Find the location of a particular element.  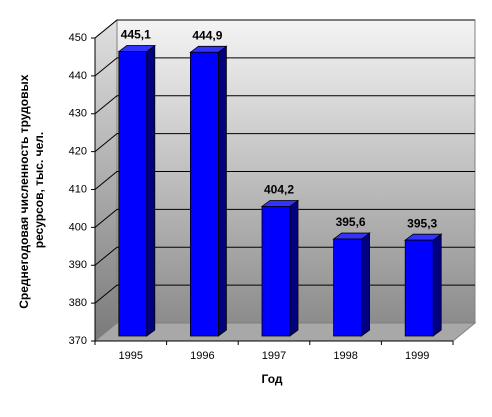

x-tick-label: 1996 is located at coordinates (202, 356).